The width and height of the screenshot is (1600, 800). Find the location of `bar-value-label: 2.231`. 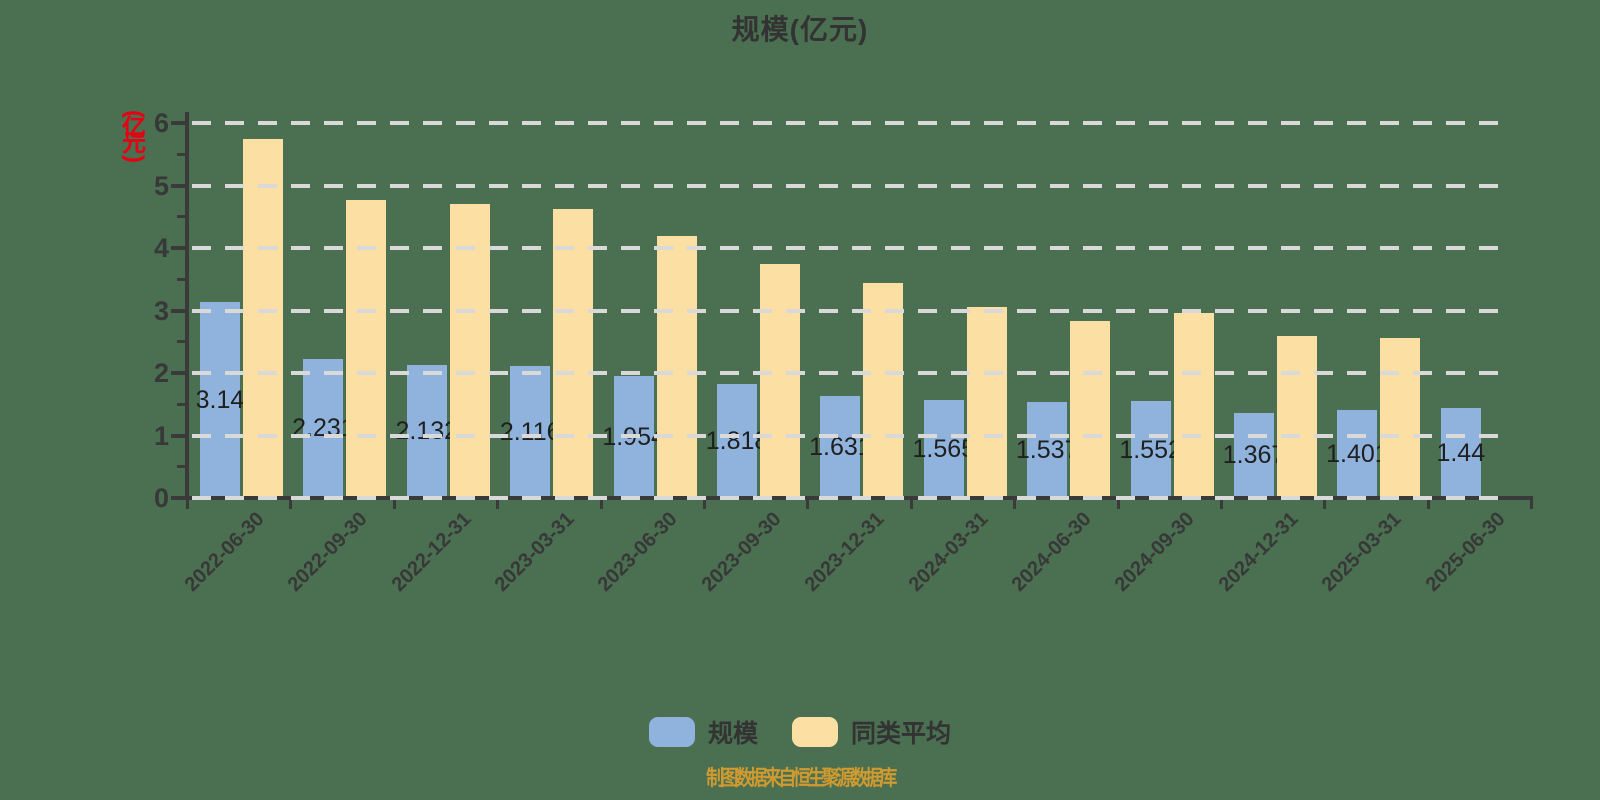

bar-value-label: 2.231 is located at coordinates (323, 428).